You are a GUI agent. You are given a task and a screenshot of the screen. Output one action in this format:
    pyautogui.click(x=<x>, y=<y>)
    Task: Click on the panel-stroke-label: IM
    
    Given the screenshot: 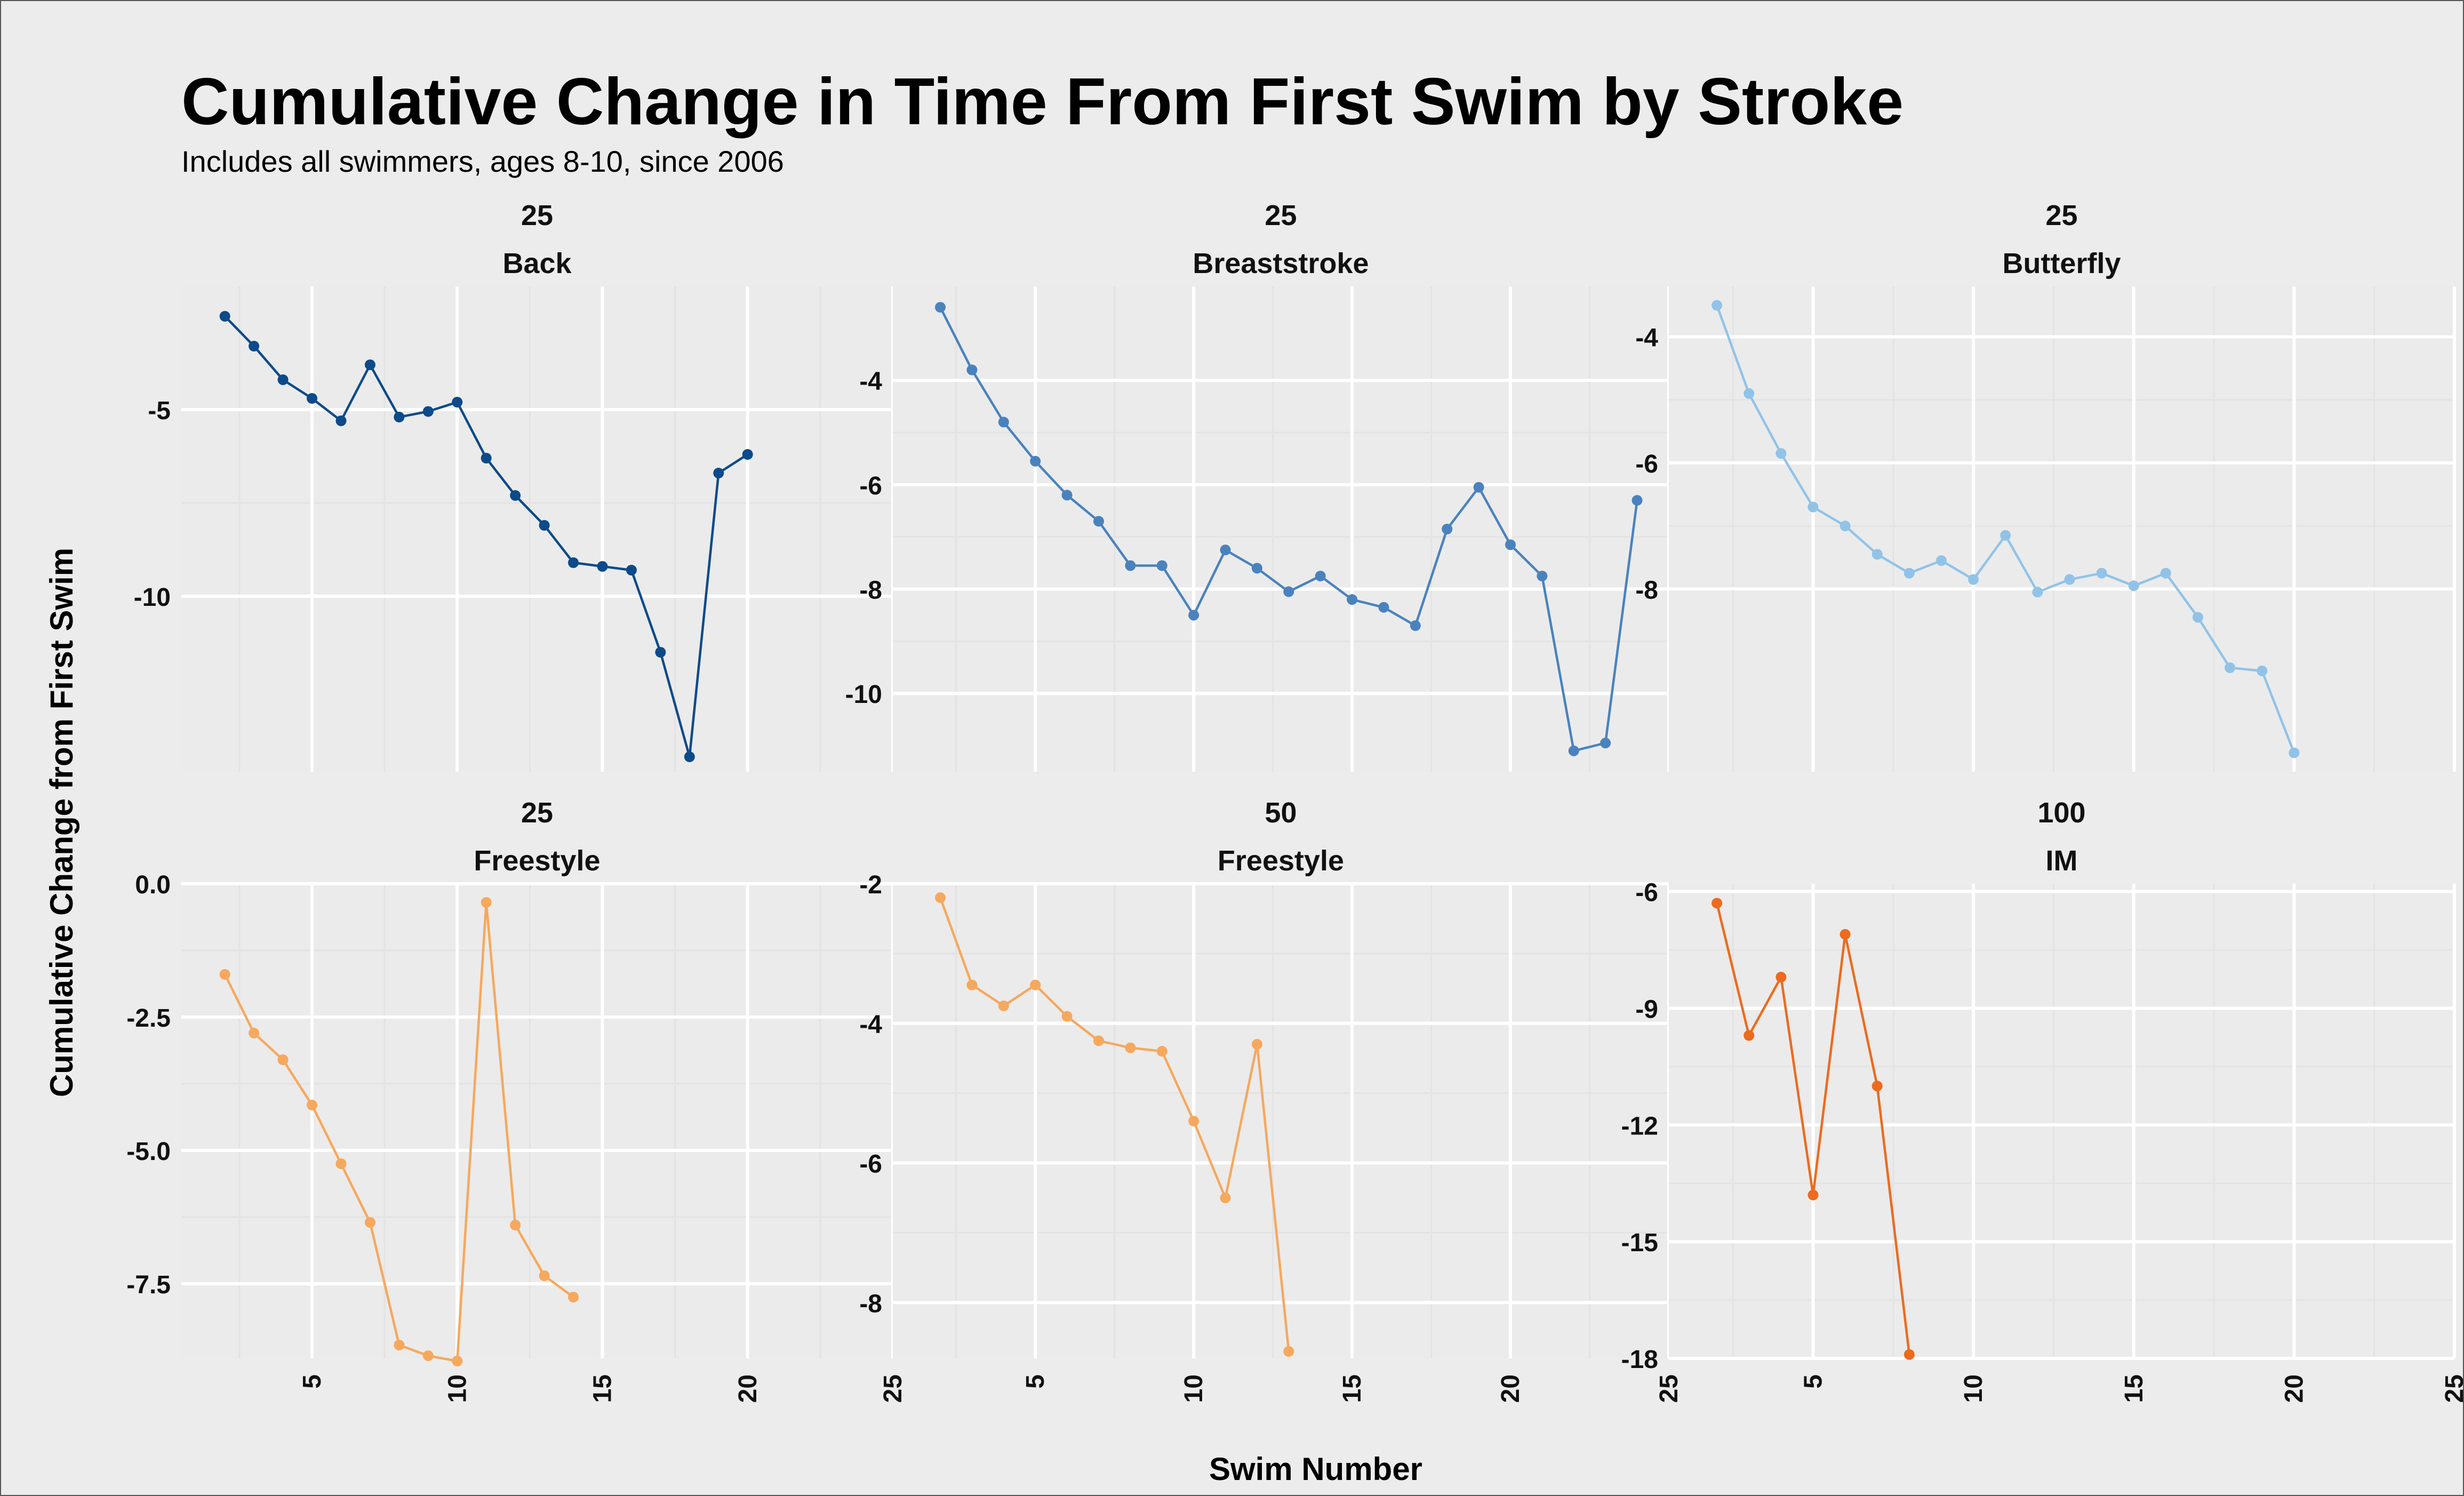 What is the action you would take?
    pyautogui.click(x=2062, y=861)
    